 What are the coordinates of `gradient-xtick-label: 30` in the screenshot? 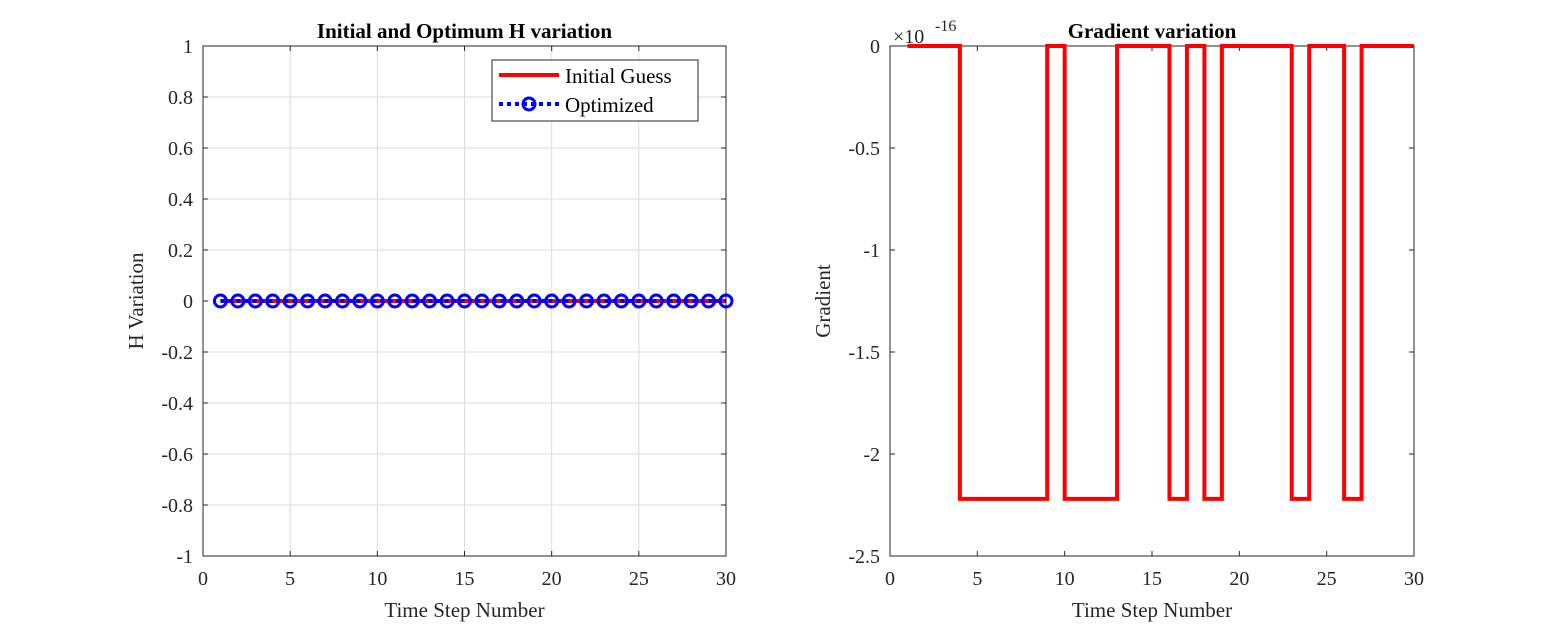 It's located at (1414, 579).